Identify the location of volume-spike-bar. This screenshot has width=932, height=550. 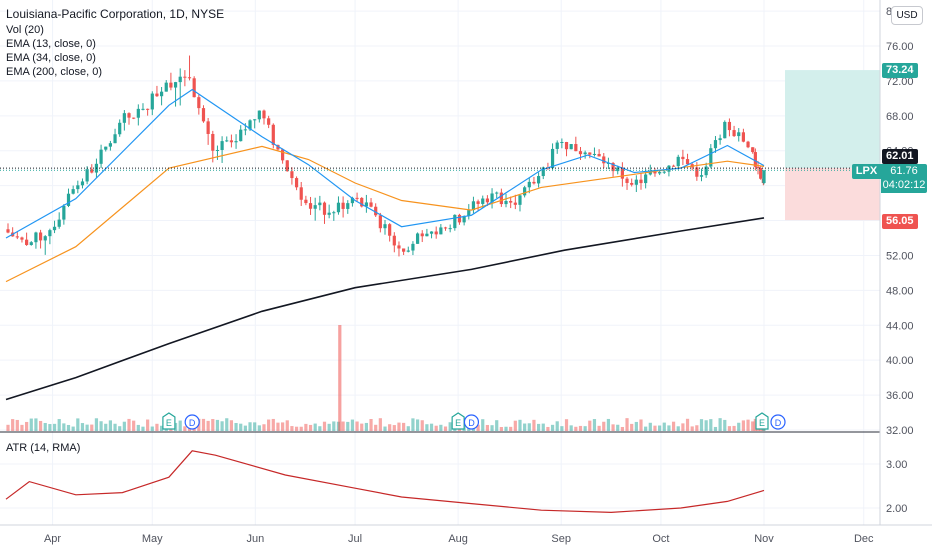
(340, 378).